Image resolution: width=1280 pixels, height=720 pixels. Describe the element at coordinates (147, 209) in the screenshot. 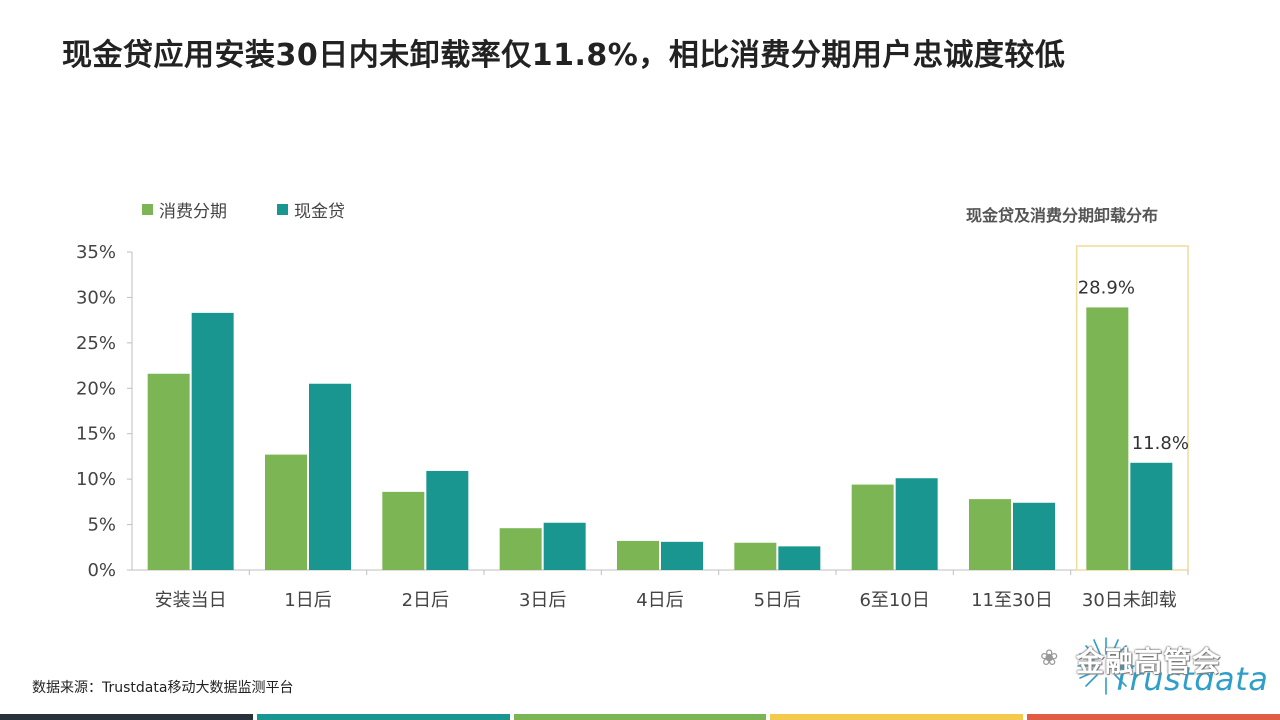

I see `legend-swatch-consumer` at that location.